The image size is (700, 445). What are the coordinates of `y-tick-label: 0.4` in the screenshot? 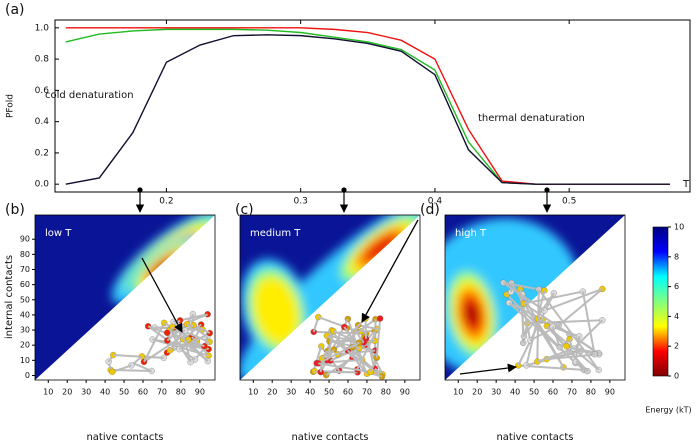 It's located at (42, 122).